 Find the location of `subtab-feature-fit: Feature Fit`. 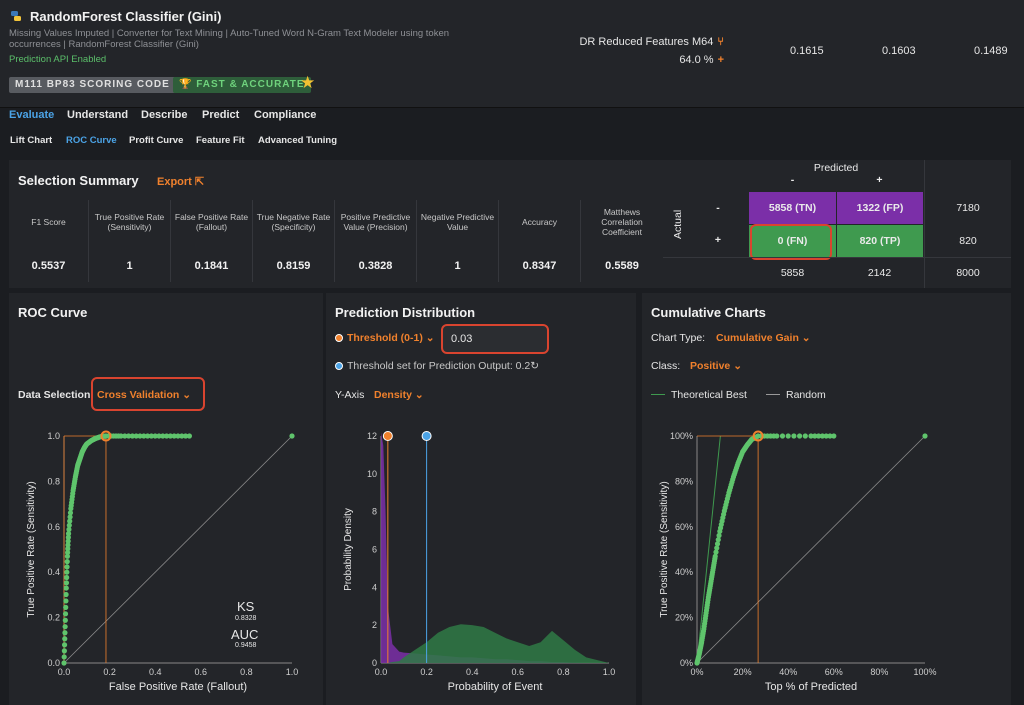

subtab-feature-fit: Feature Fit is located at coordinates (220, 140).